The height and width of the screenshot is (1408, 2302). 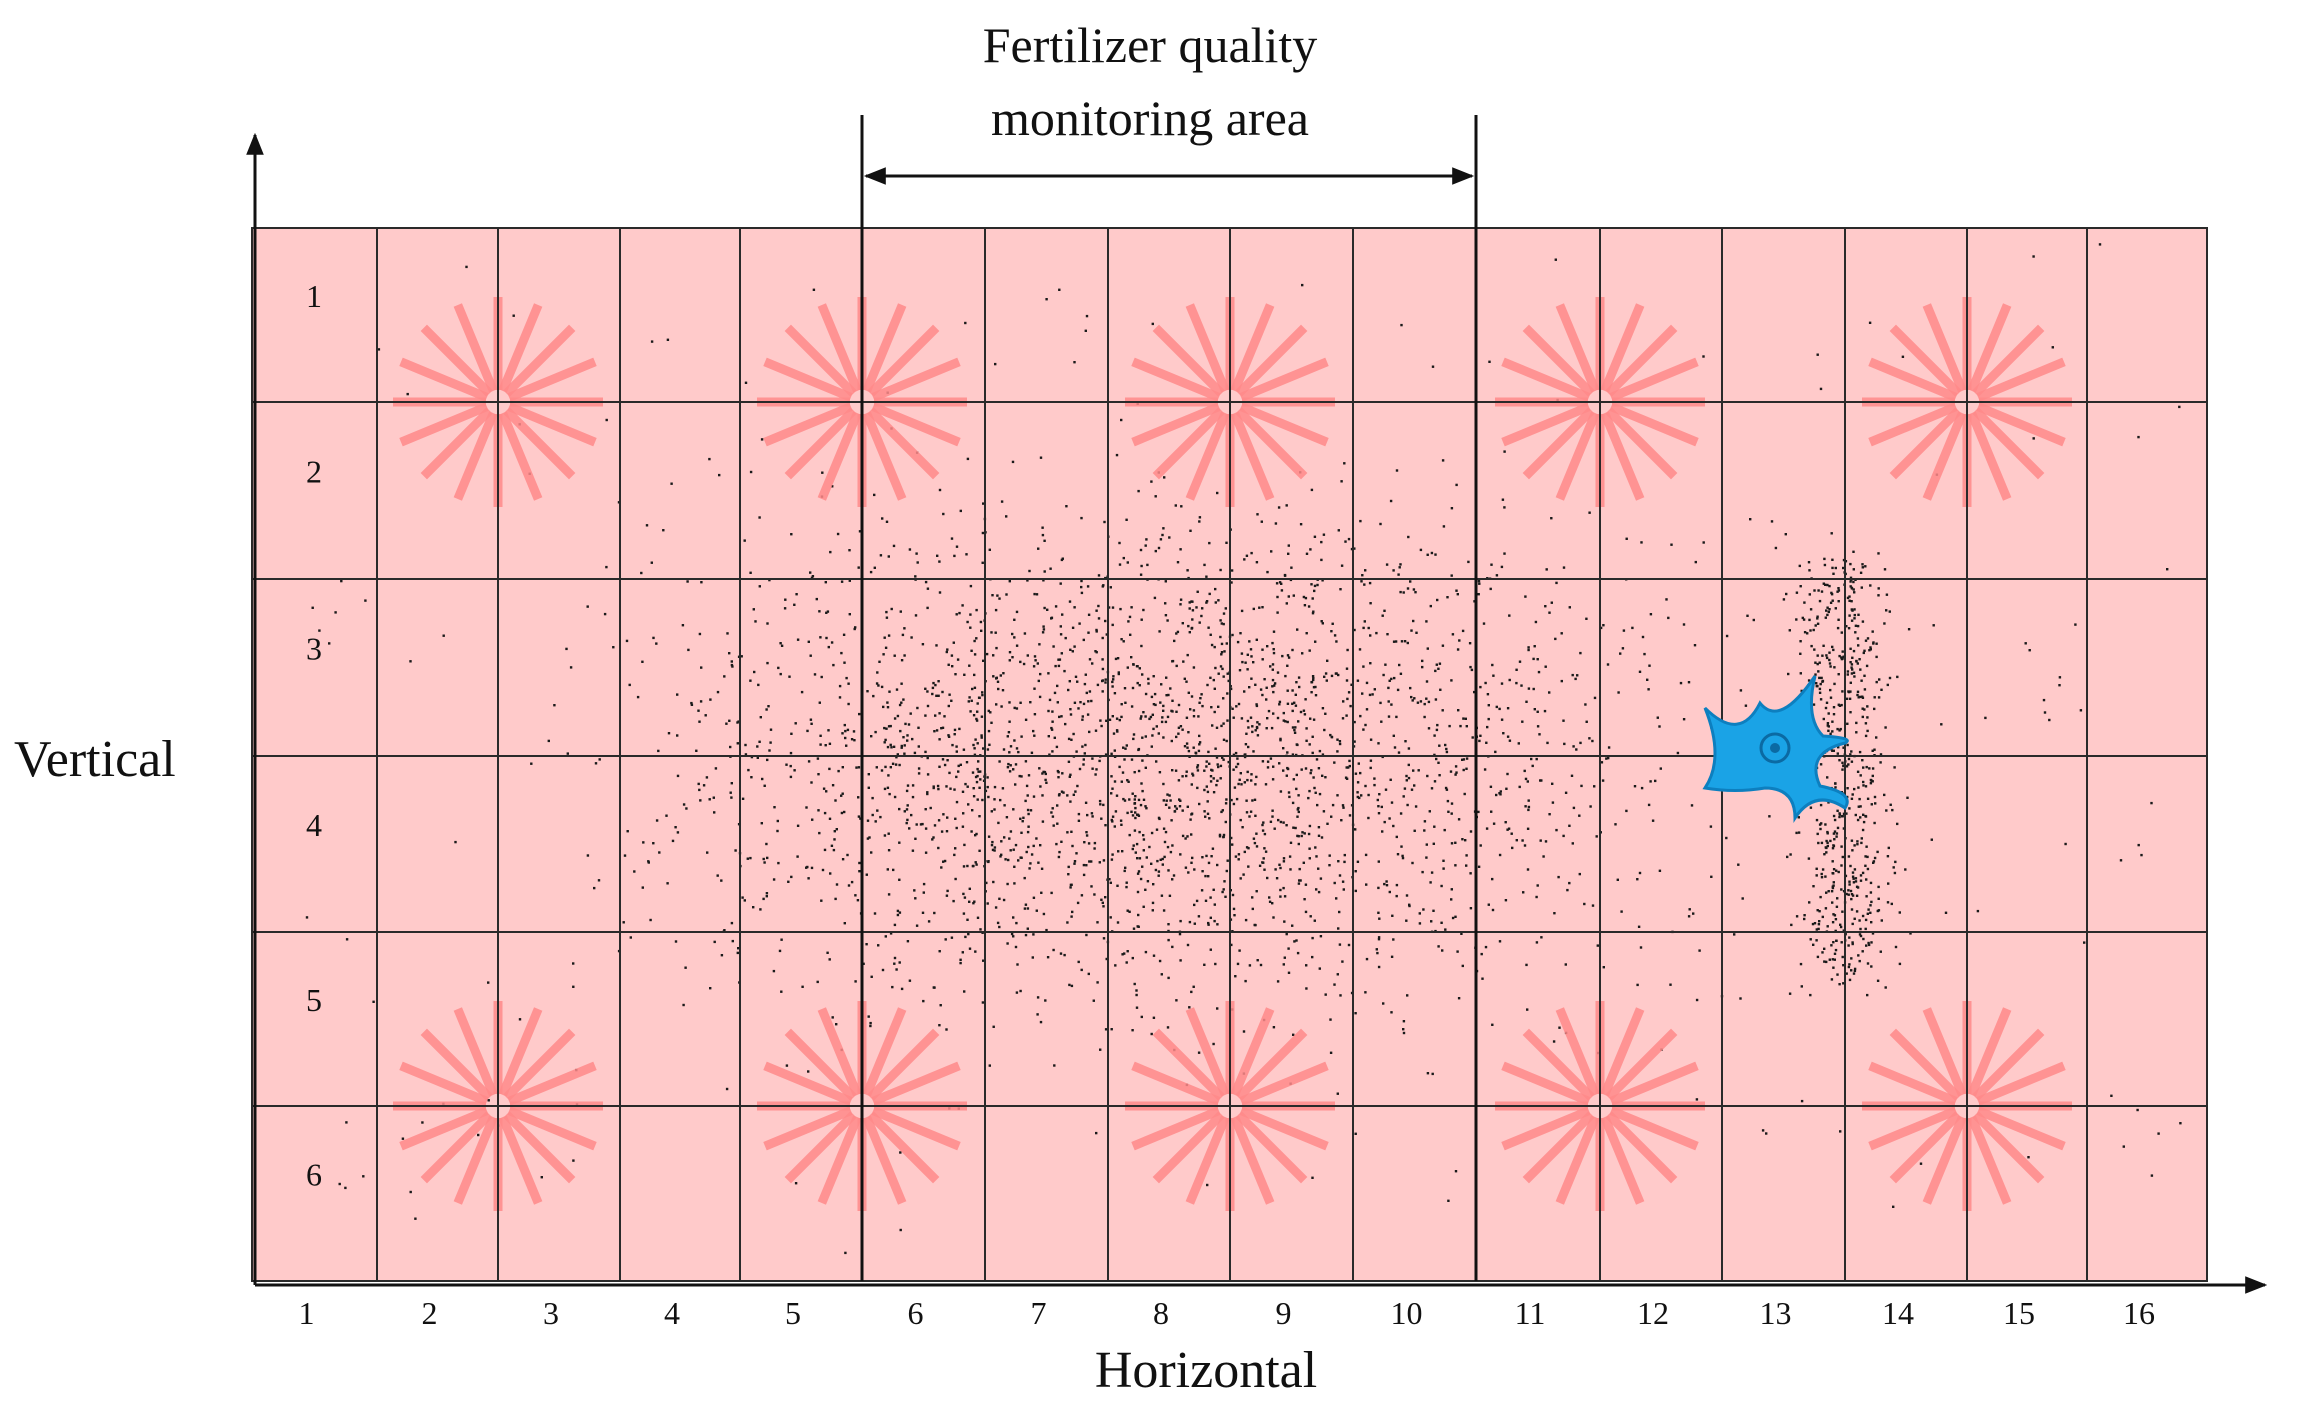 I want to click on x-axis-label: Horizontal, so click(x=1206, y=1370).